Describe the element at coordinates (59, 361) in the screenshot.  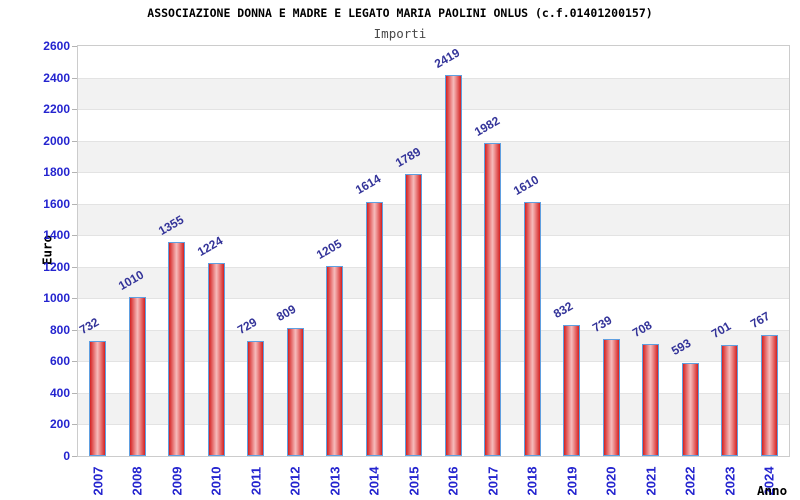
I see `y-tick-label: 600` at that location.